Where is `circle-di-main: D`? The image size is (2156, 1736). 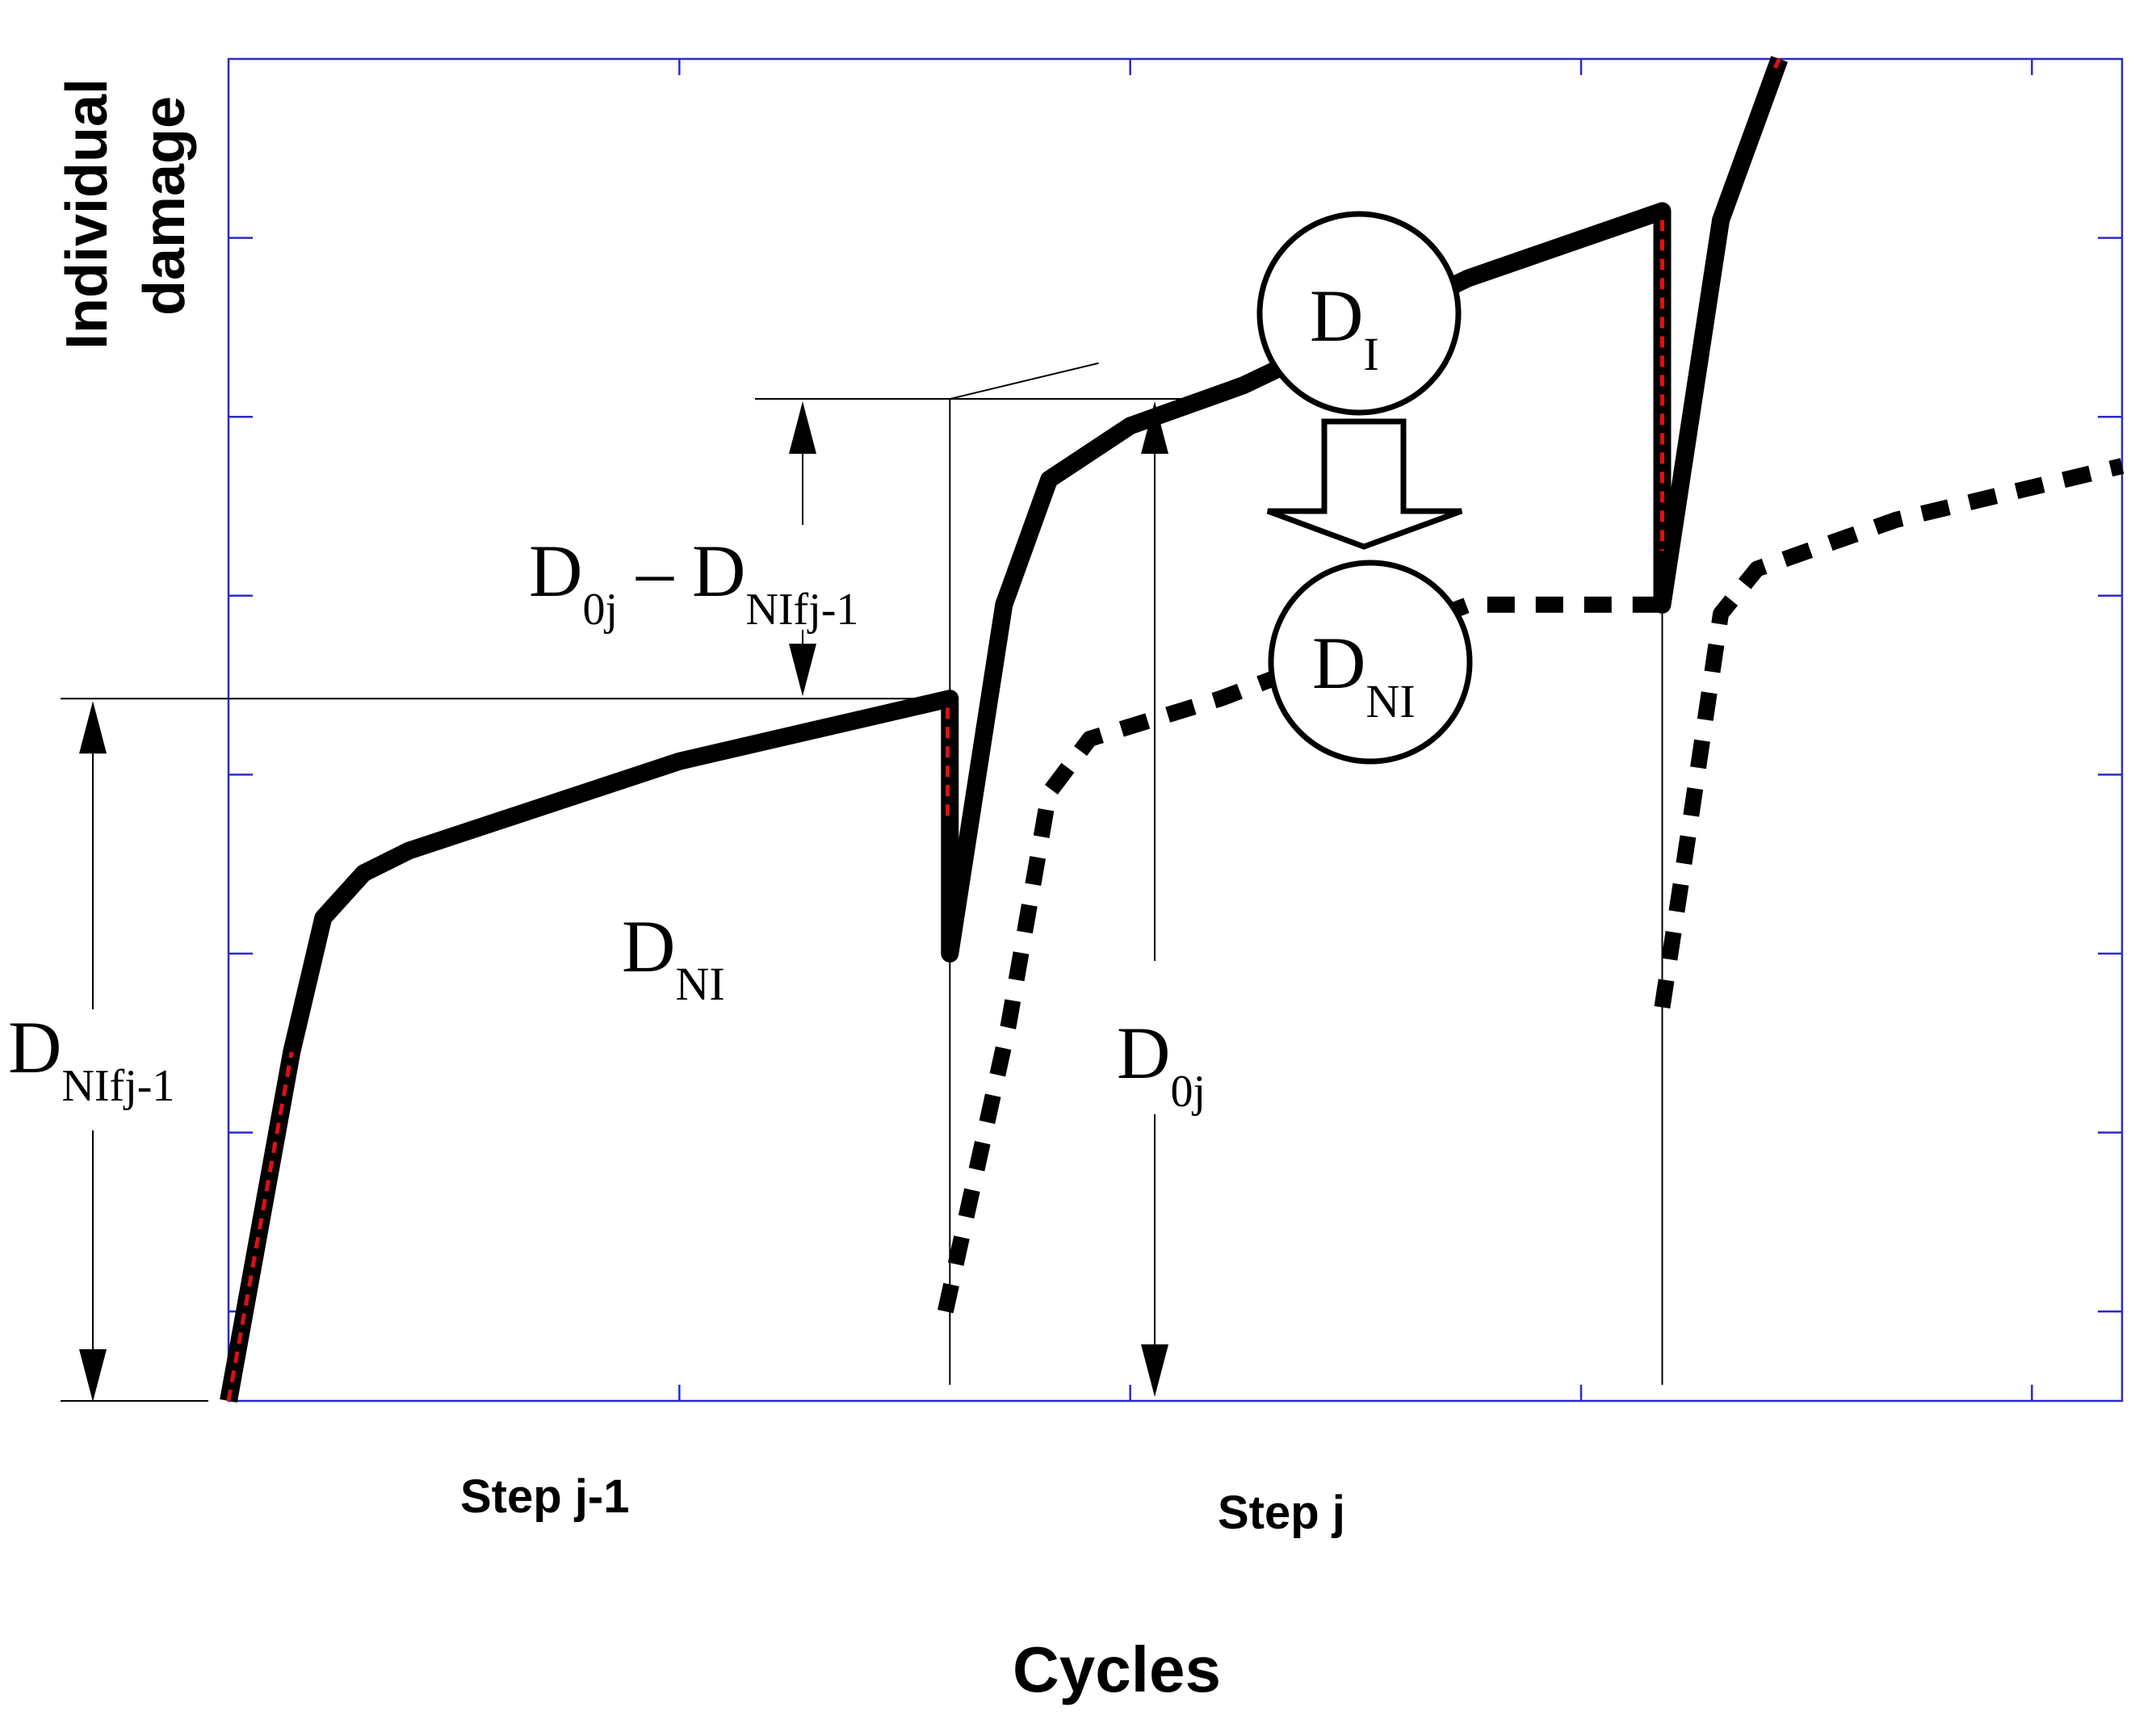
circle-di-main: D is located at coordinates (1336, 316).